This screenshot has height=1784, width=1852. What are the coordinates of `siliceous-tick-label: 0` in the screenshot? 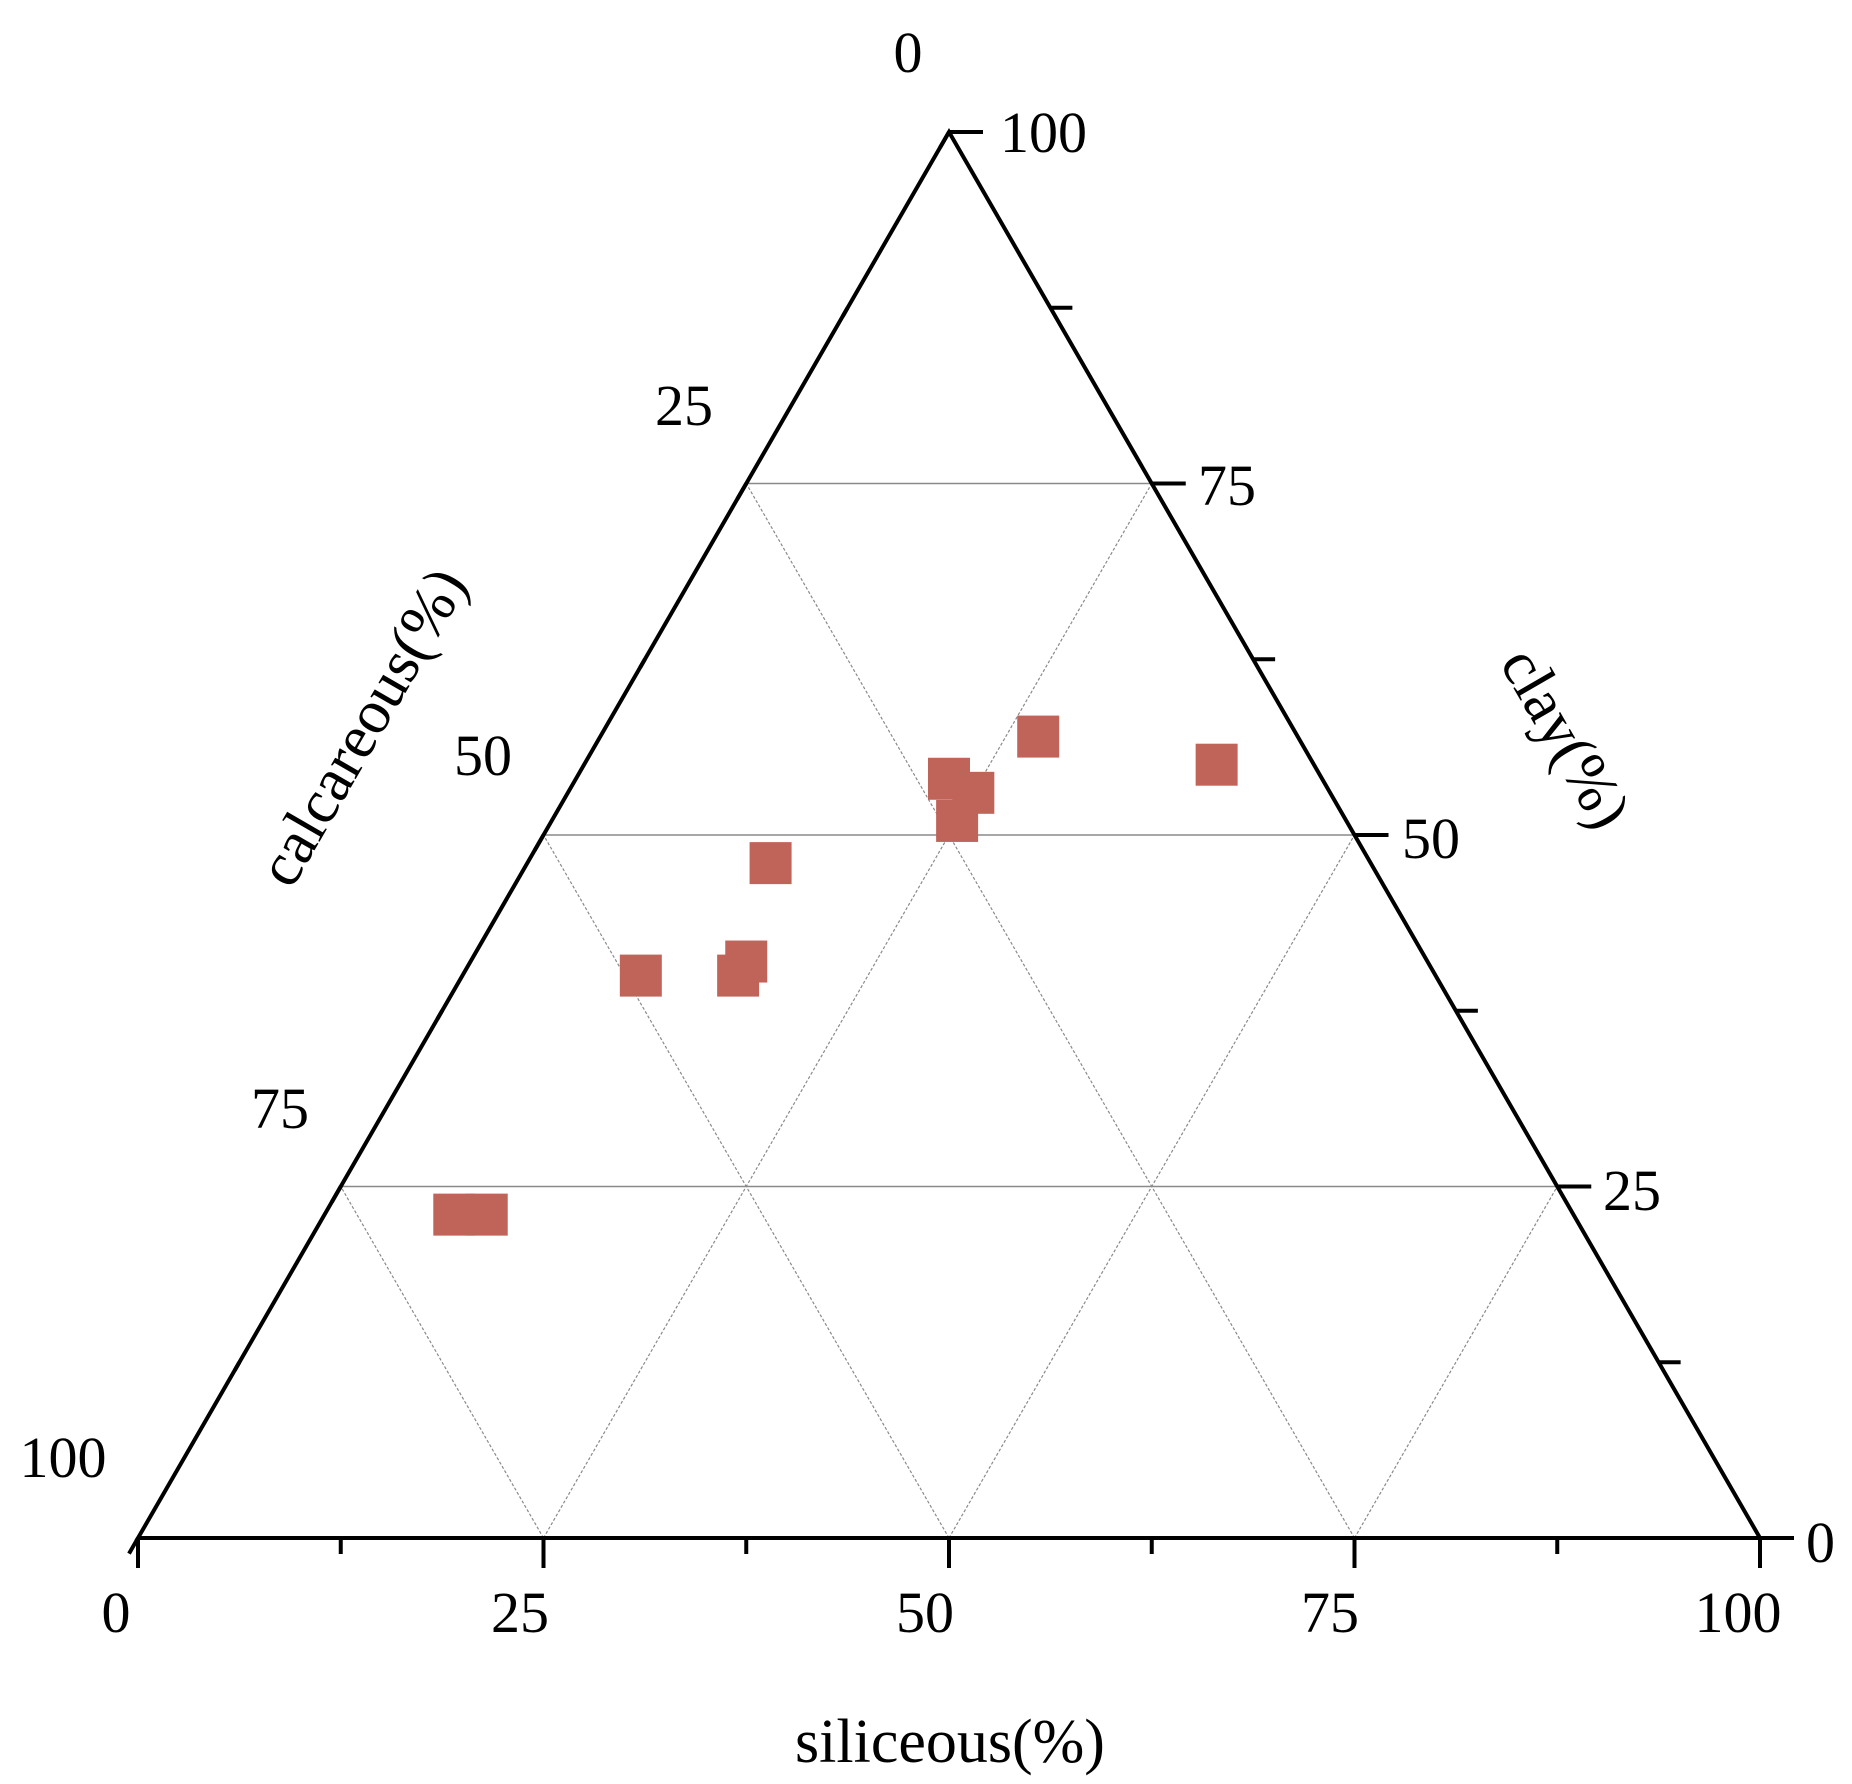 It's located at (116, 1612).